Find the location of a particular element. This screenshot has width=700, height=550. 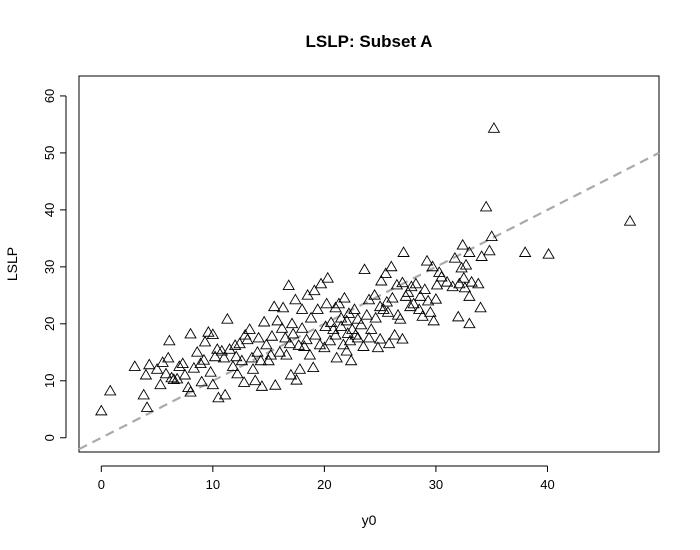

y-axis-label: LSLP is located at coordinates (12, 264).